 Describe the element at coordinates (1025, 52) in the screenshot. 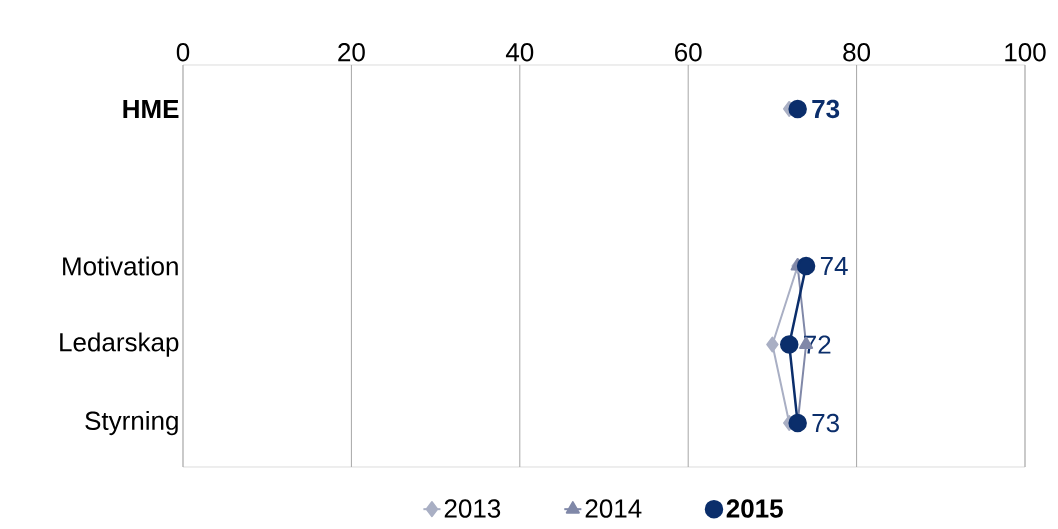

I see `x-tick-label: 100` at that location.